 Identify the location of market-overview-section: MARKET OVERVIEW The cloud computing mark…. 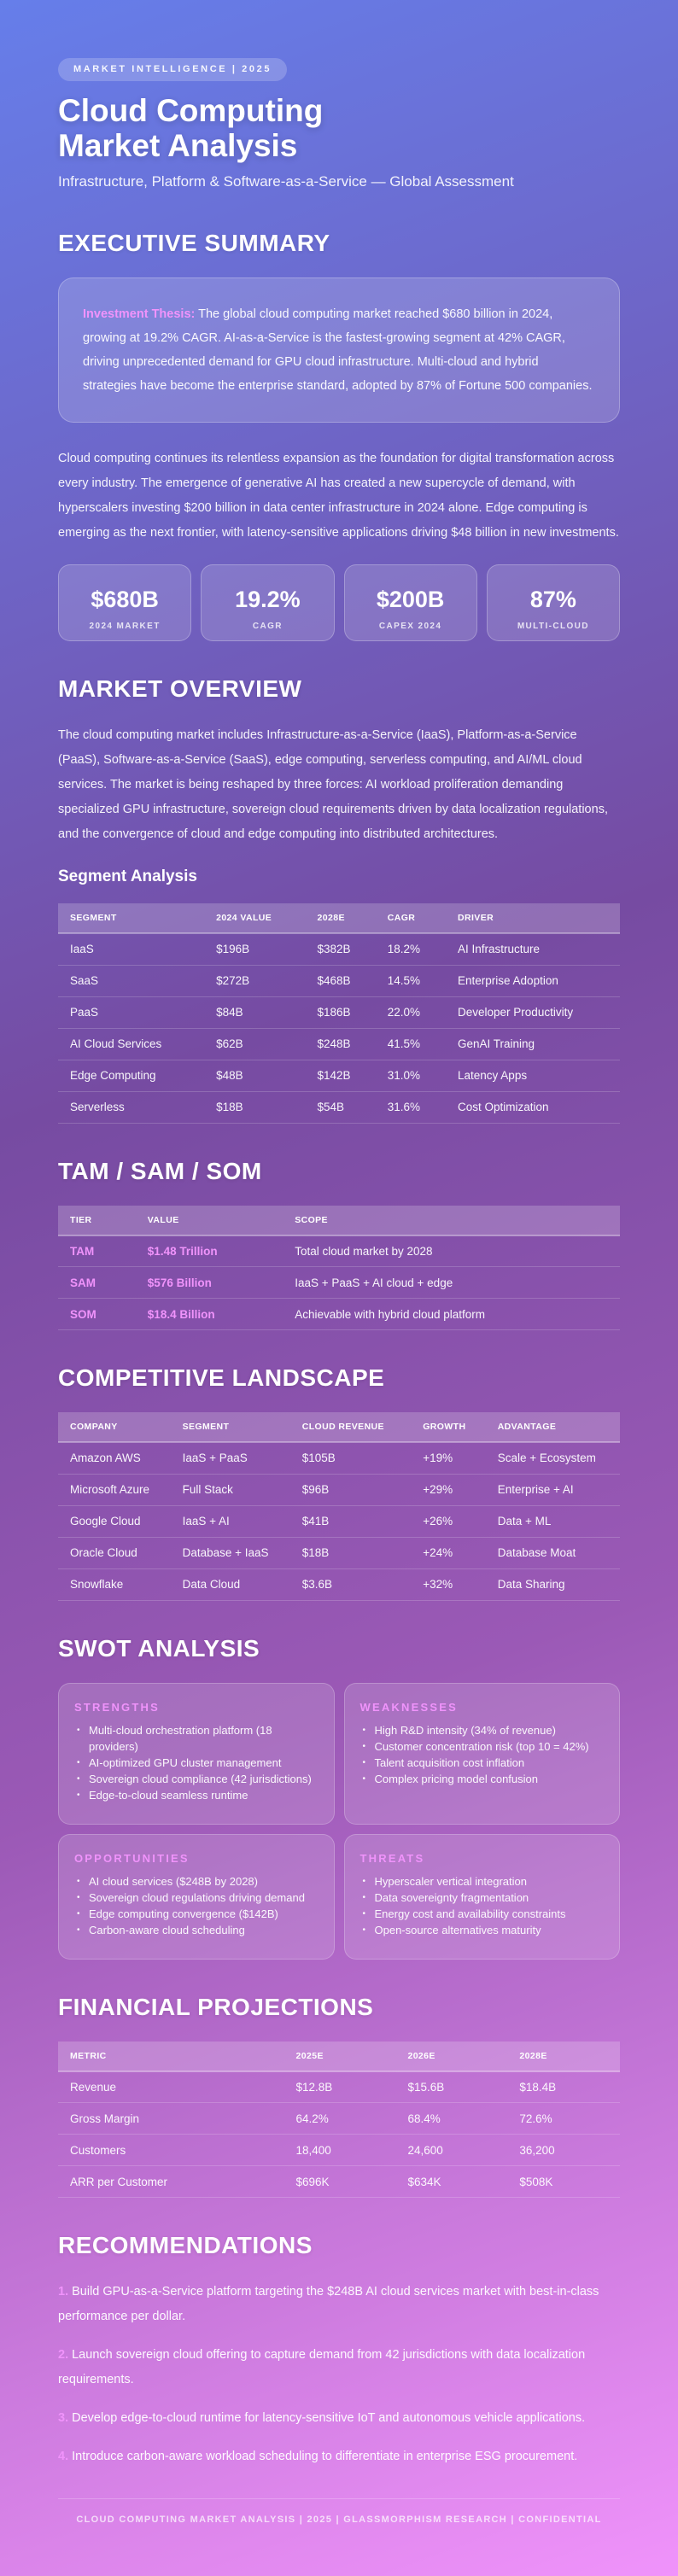
(339, 899).